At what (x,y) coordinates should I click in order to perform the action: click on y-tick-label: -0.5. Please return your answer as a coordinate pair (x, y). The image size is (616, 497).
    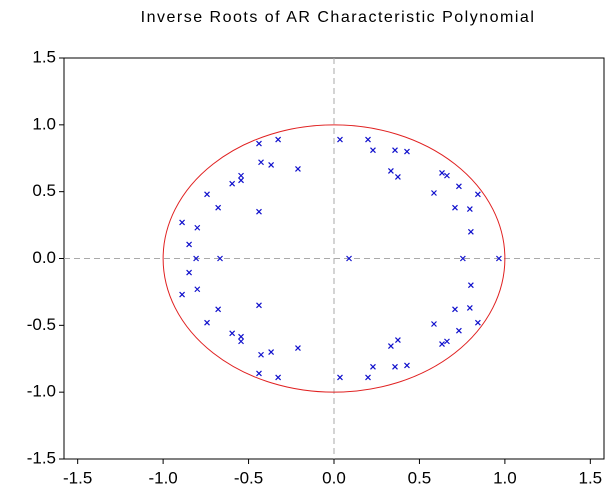
    Looking at the image, I should click on (41, 324).